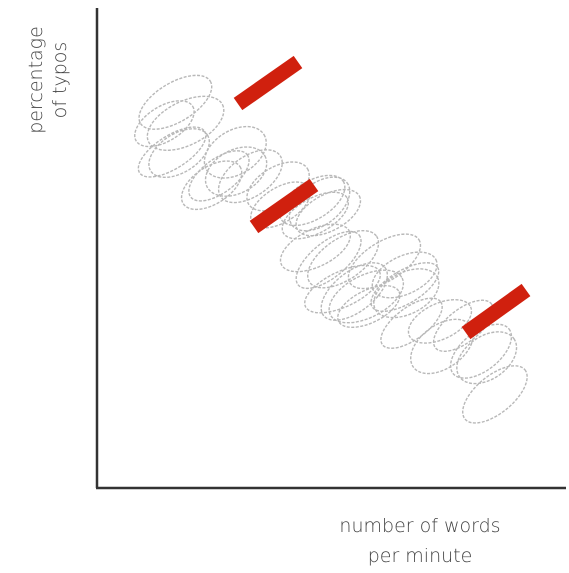 Image resolution: width=569 pixels, height=573 pixels. I want to click on y-label-line: percentage, so click(36, 80).